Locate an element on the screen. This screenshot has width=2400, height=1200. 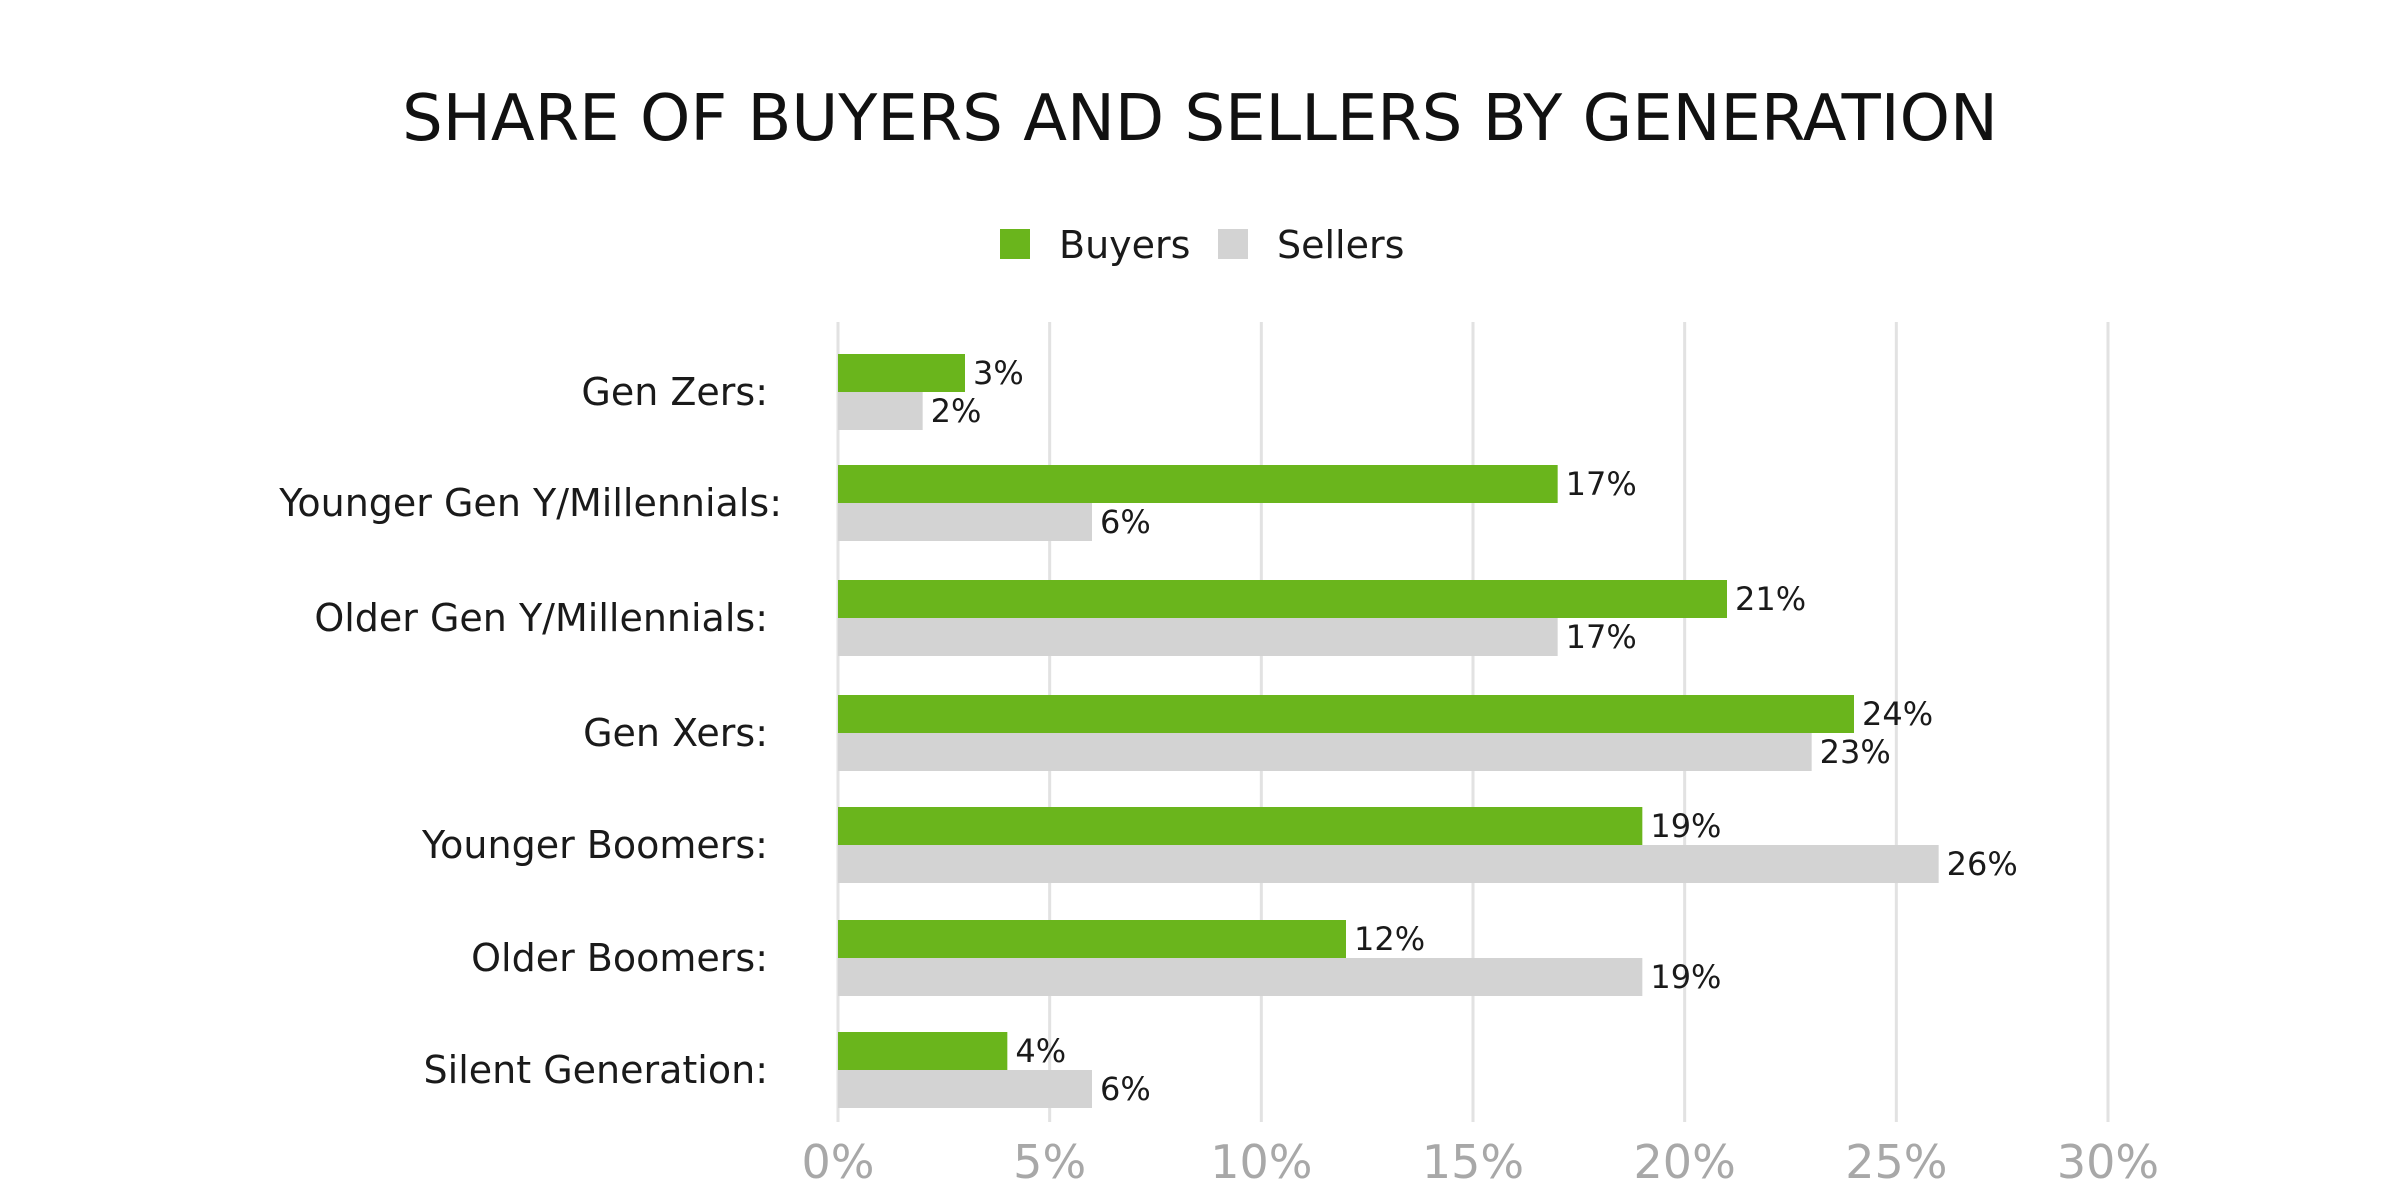
legend-label-sellers: Sellers is located at coordinates (1340, 245).